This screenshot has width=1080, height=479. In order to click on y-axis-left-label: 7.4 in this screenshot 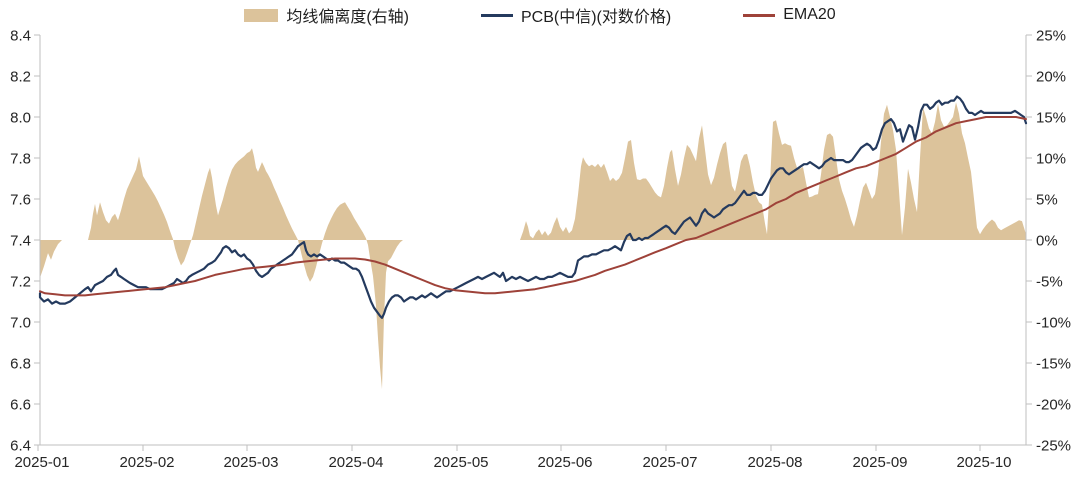, I will do `click(20, 240)`.